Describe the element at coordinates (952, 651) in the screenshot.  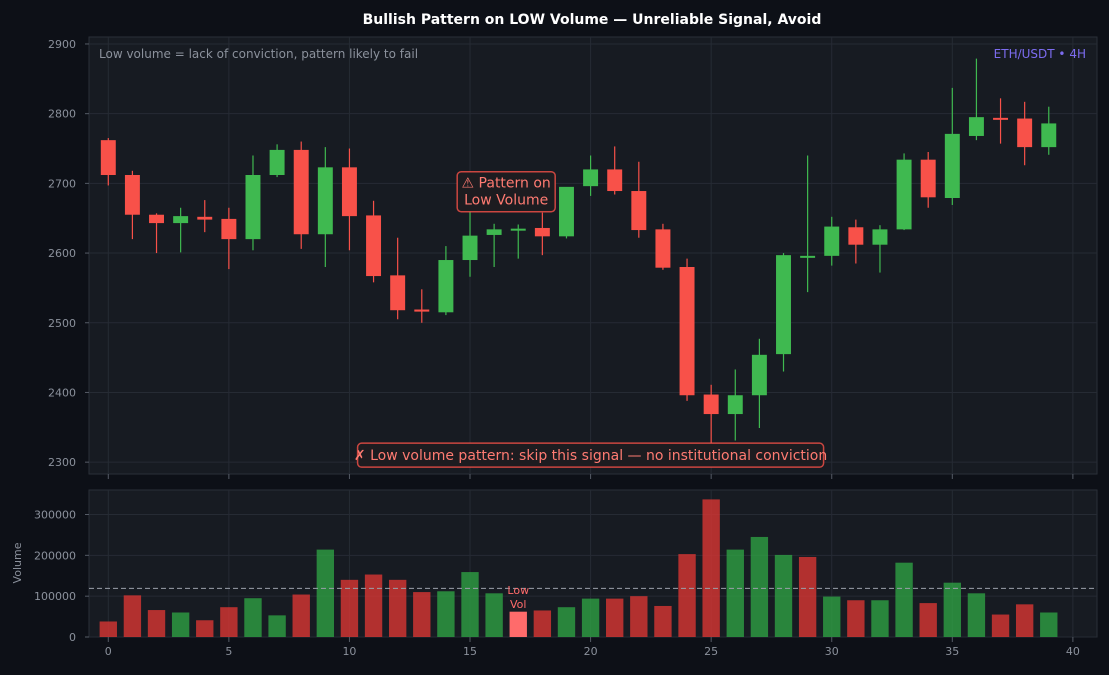
I see `x-tick-label: 35` at that location.